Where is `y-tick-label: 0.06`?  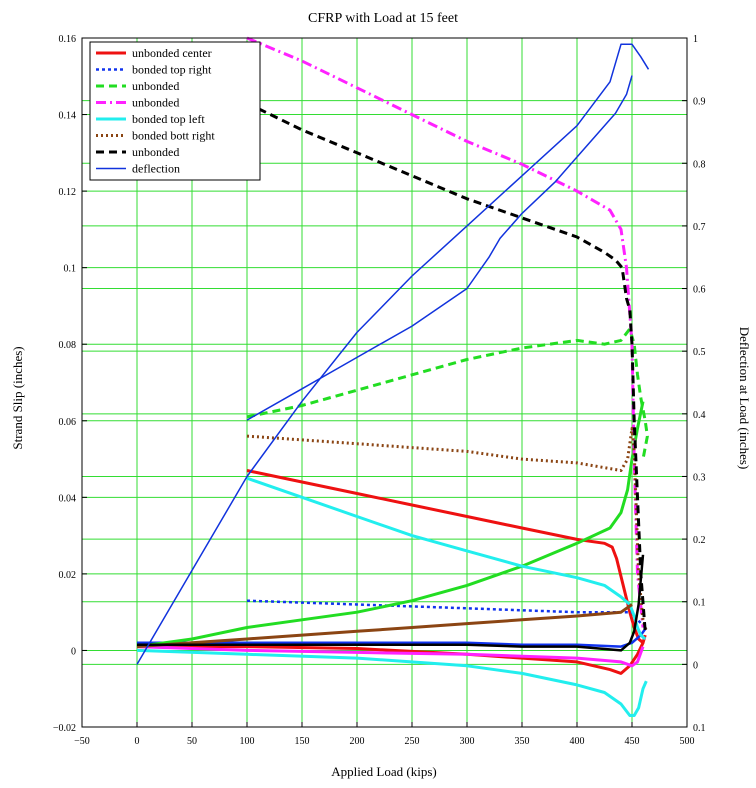
y-tick-label: 0.06 is located at coordinates (68, 422).